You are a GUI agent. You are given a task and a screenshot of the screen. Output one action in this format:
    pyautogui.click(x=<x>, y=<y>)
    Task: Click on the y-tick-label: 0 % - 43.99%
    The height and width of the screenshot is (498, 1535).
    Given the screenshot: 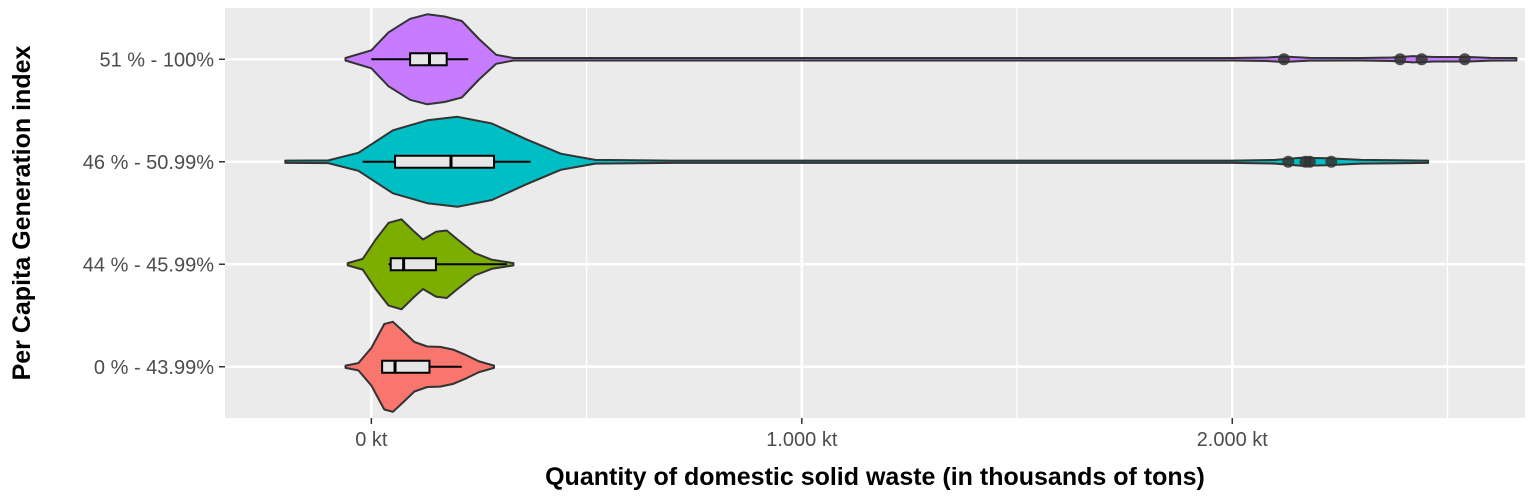 What is the action you would take?
    pyautogui.click(x=154, y=368)
    